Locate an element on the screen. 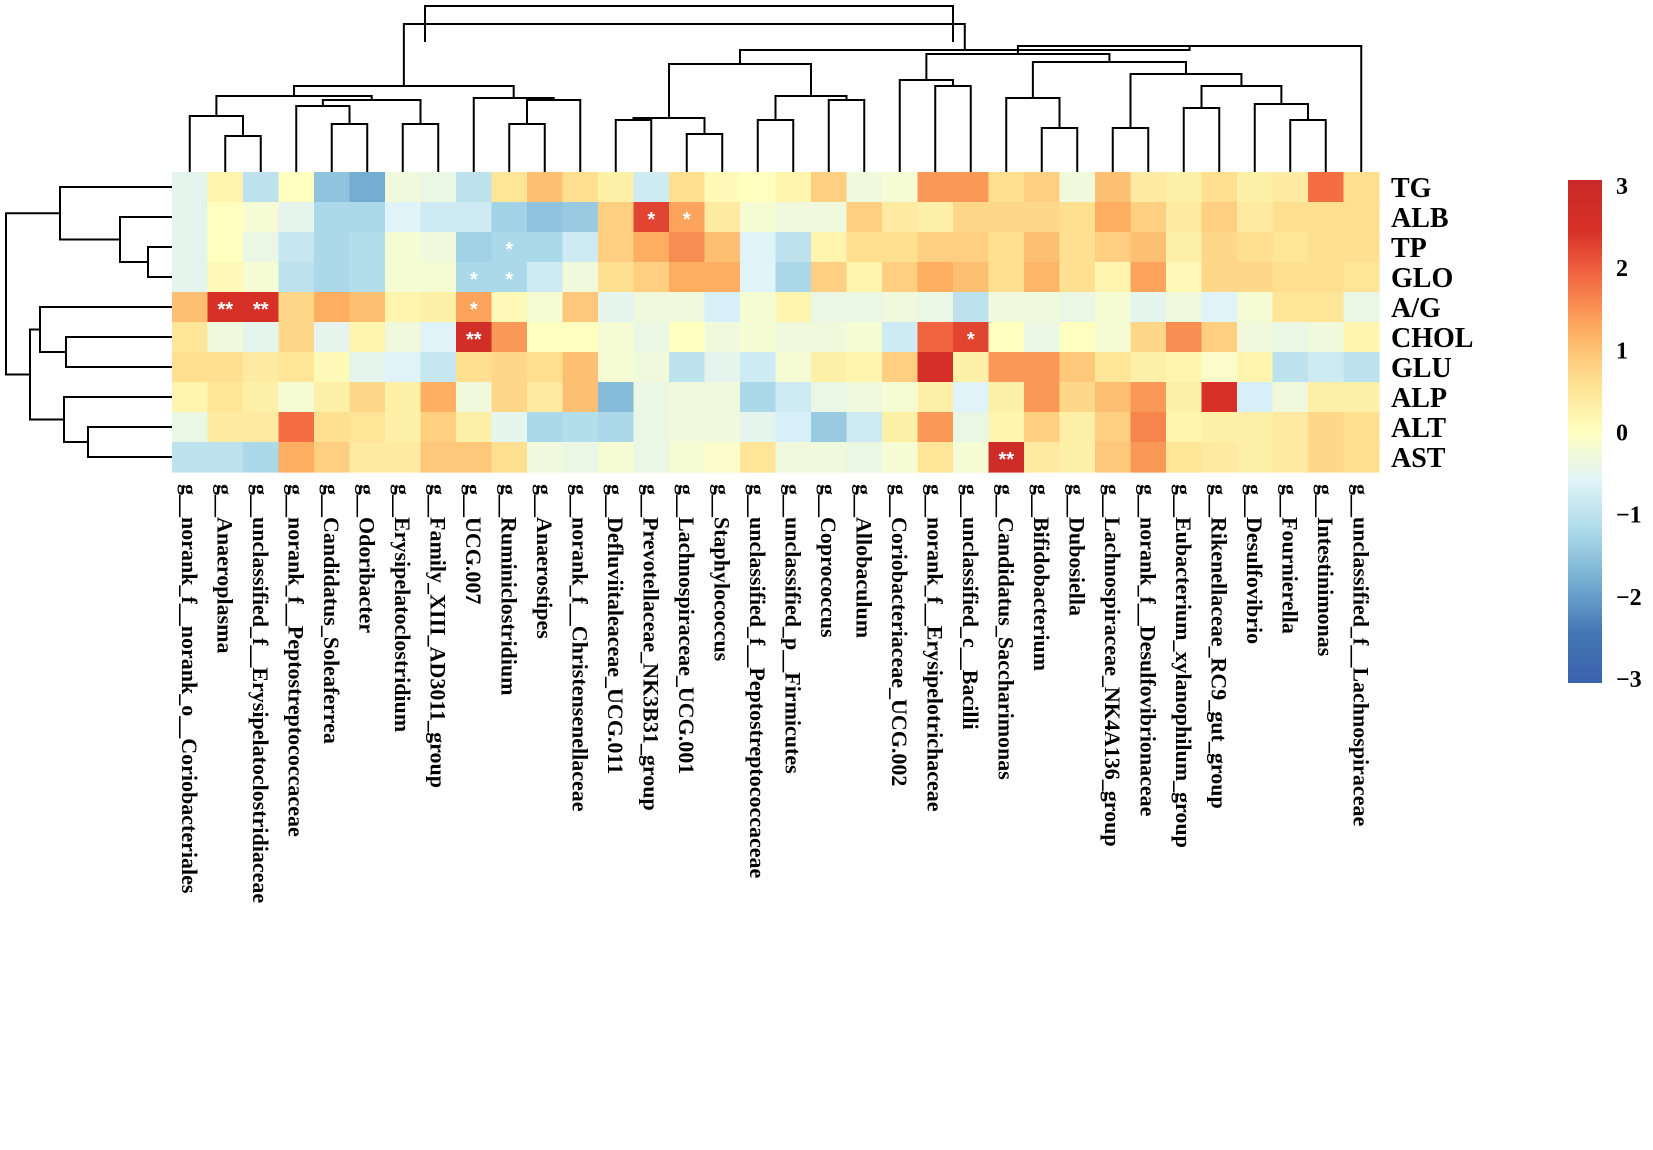 This screenshot has width=1653, height=1150. column-label: g__Lachnospiraceae_NK4A136_group is located at coordinates (1112, 665).